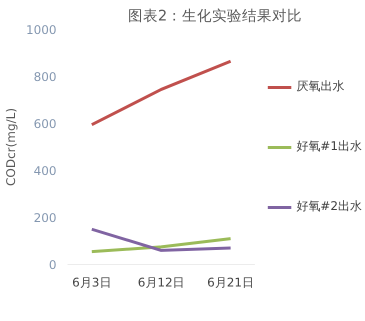  Describe the element at coordinates (92, 283) in the screenshot. I see `x-tick-label: 6月3日` at that location.